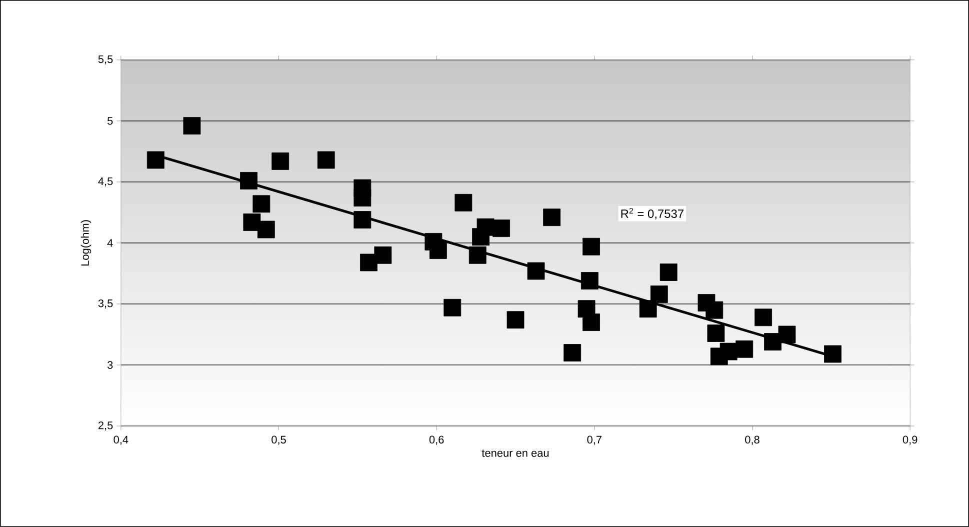  I want to click on y-tick-label: 5,5, so click(105, 59).